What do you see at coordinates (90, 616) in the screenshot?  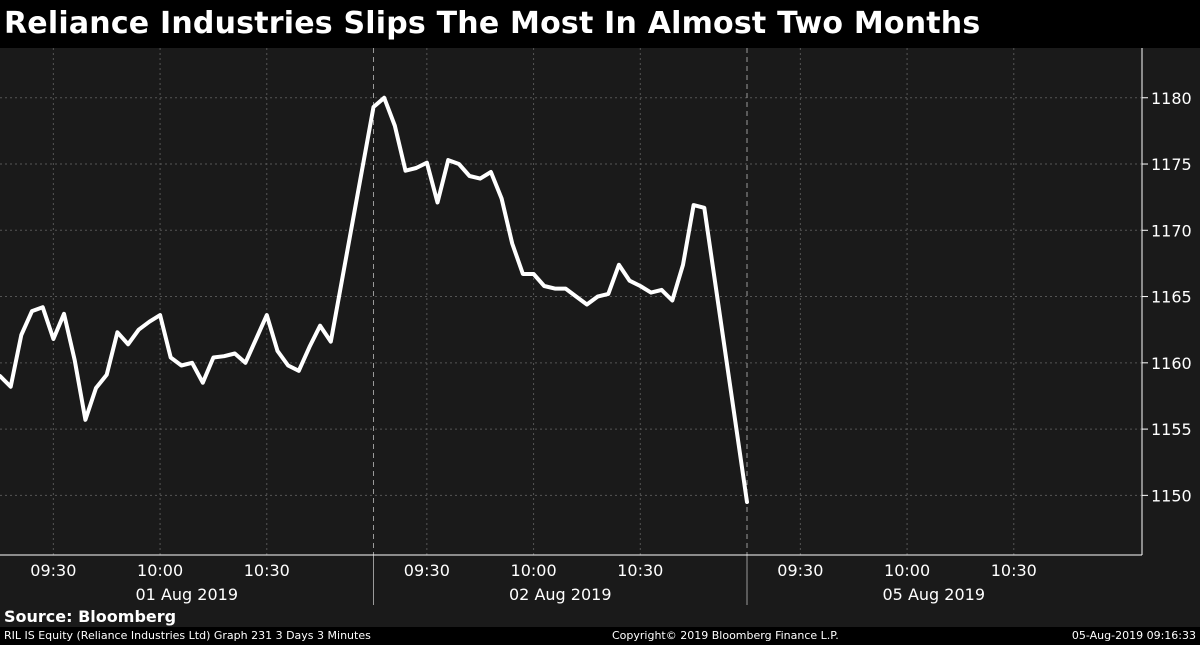 I see `source-label: Source: Bloomberg` at bounding box center [90, 616].